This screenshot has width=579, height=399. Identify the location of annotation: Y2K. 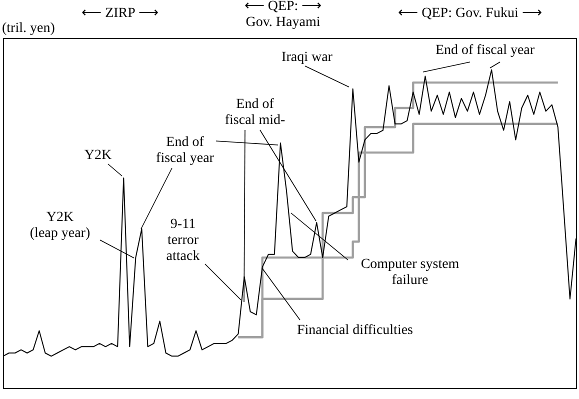
(98, 155).